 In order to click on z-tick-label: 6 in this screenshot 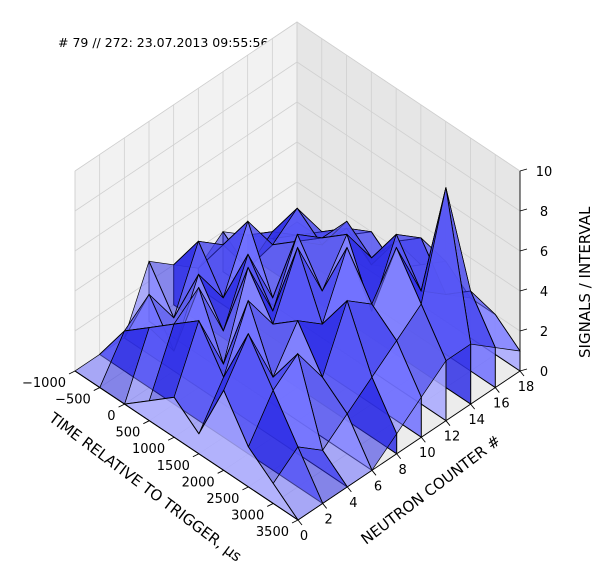, I will do `click(544, 252)`.